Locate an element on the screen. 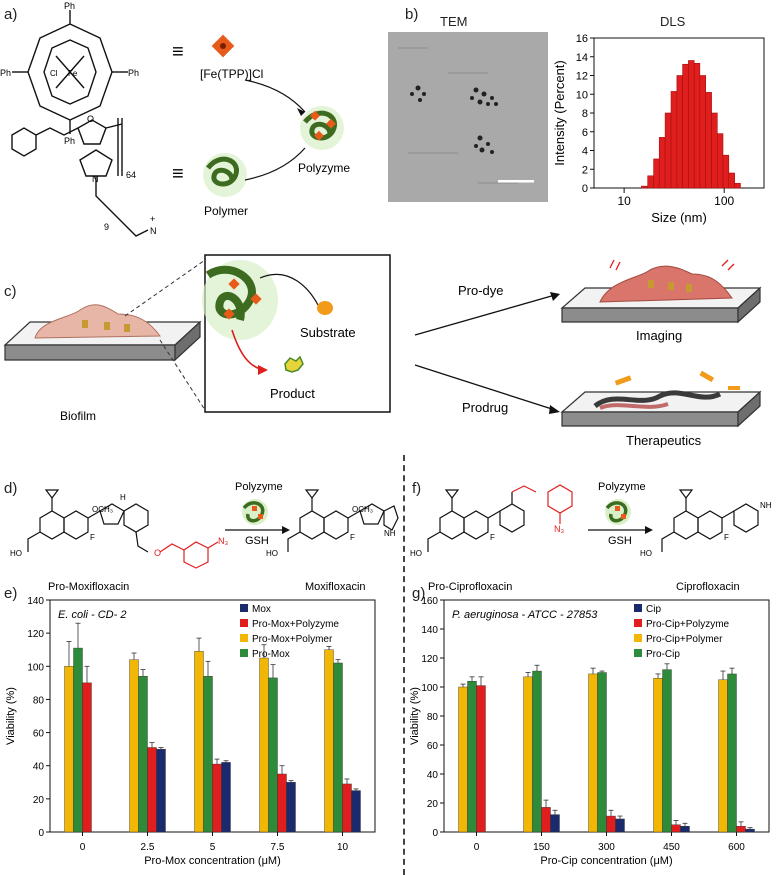  repeat-64: 64 is located at coordinates (131, 175).